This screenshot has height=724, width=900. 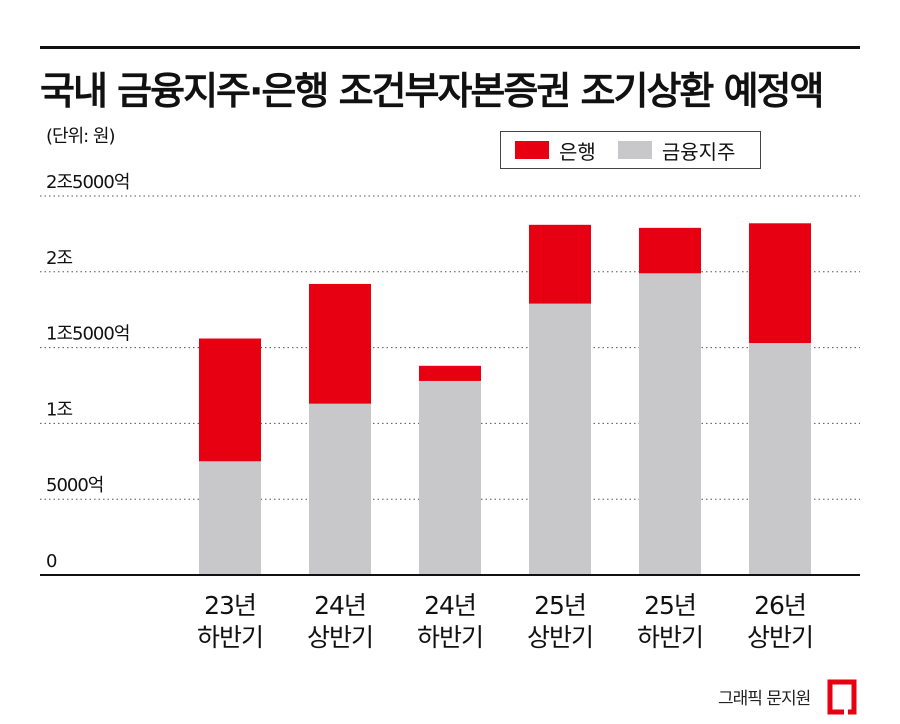 What do you see at coordinates (59, 258) in the screenshot?
I see `y-tick-label: 2조` at bounding box center [59, 258].